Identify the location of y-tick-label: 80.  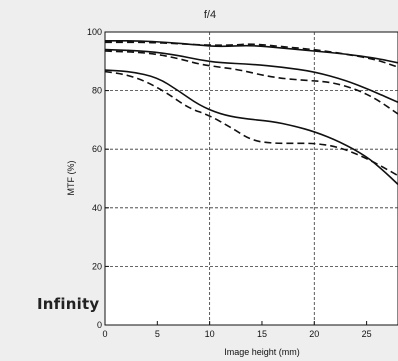
(97, 91).